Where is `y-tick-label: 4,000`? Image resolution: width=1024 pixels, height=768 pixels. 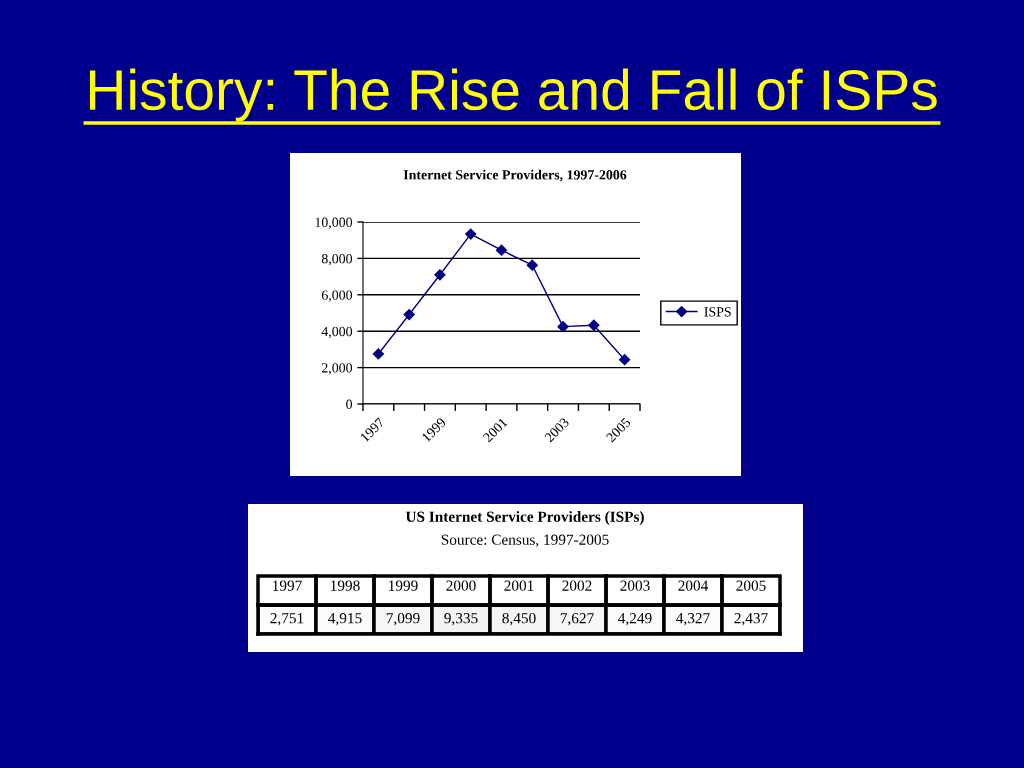
y-tick-label: 4,000 is located at coordinates (337, 332).